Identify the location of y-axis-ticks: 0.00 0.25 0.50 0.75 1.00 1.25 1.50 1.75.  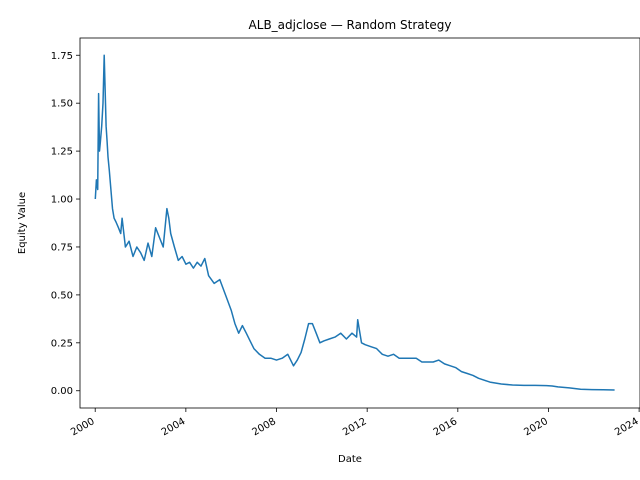
(65, 224).